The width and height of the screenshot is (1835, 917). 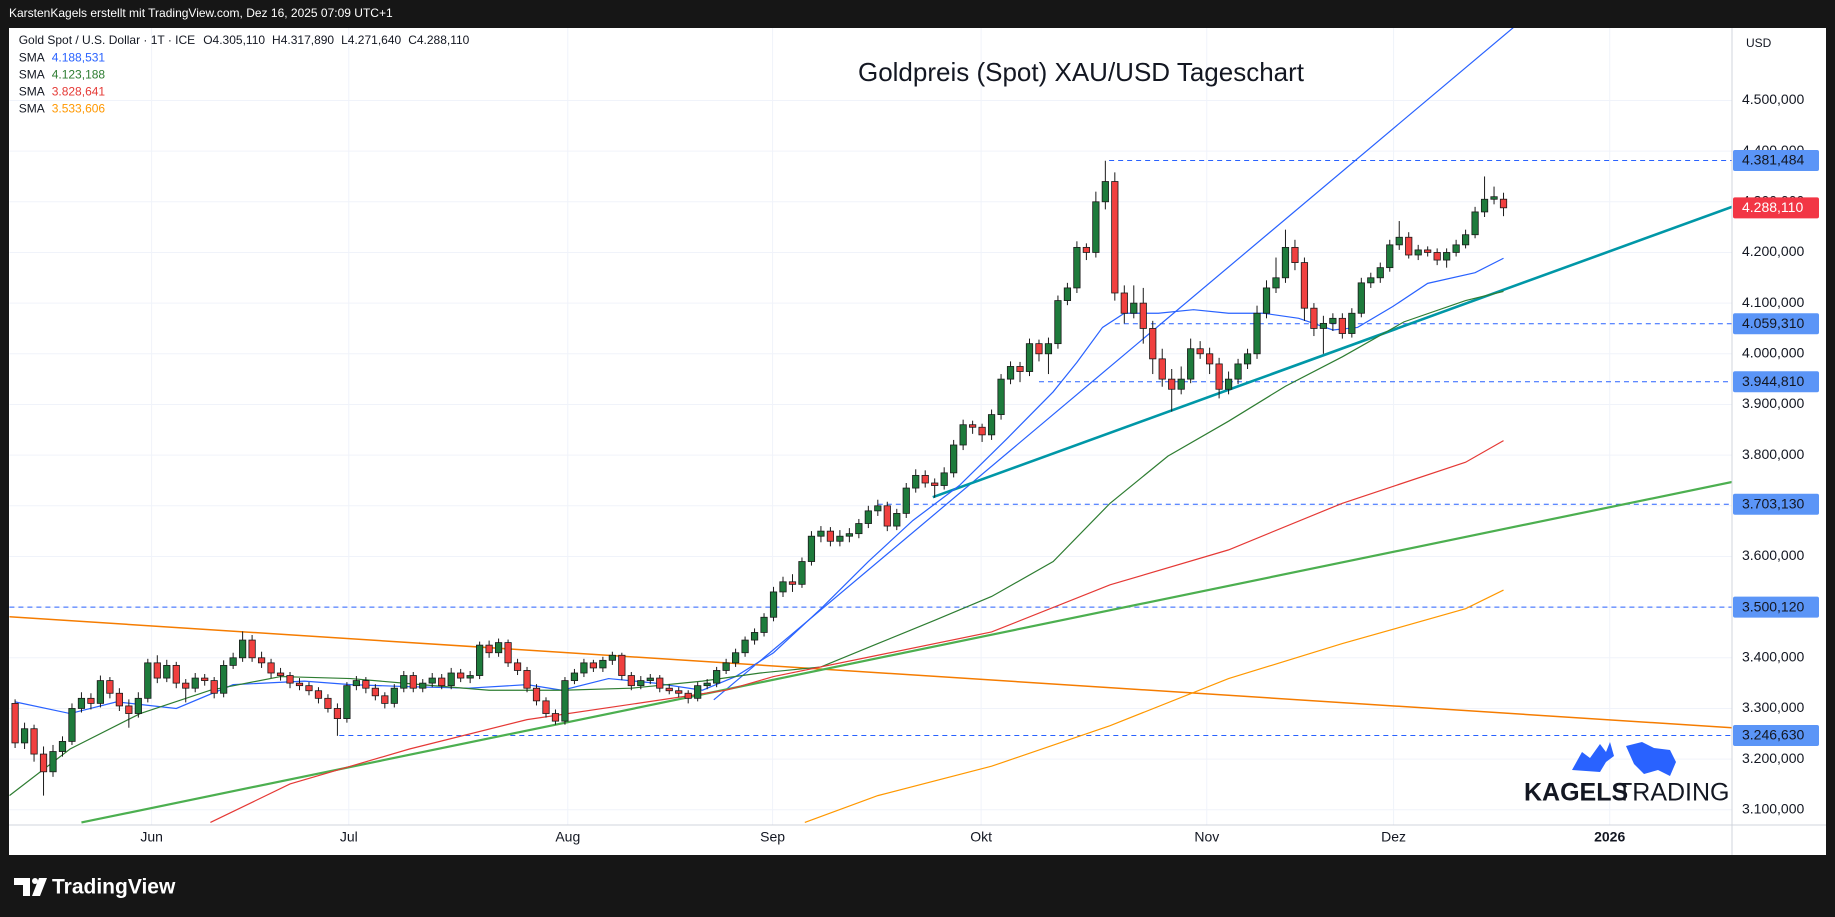 I want to click on logo-bear, so click(x=1651, y=759).